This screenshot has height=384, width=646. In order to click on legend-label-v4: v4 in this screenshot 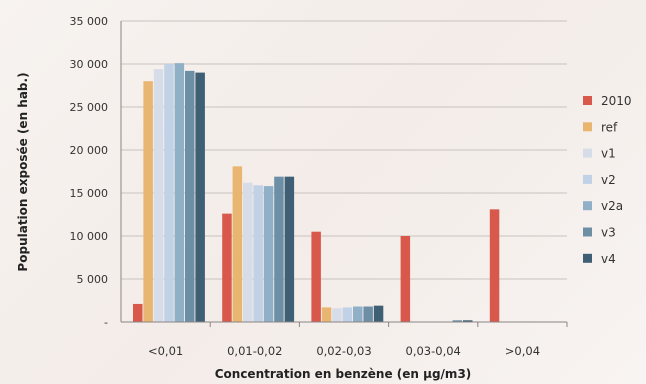, I will do `click(608, 259)`.